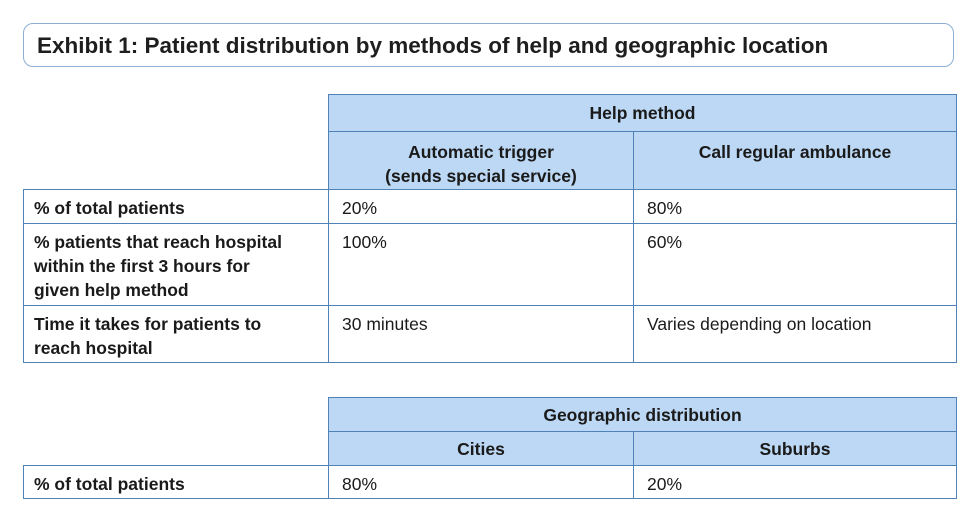 The width and height of the screenshot is (977, 520). What do you see at coordinates (795, 448) in the screenshot?
I see `column-header-suburbs: Suburbs` at bounding box center [795, 448].